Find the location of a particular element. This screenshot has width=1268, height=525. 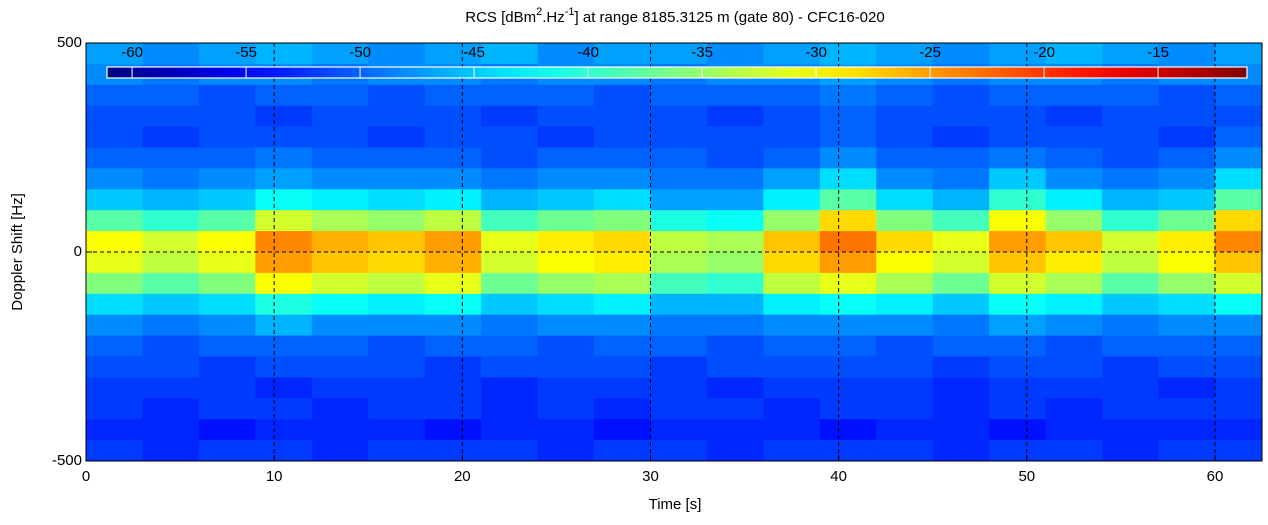

colorbar-tick-label: -15 is located at coordinates (1158, 52).